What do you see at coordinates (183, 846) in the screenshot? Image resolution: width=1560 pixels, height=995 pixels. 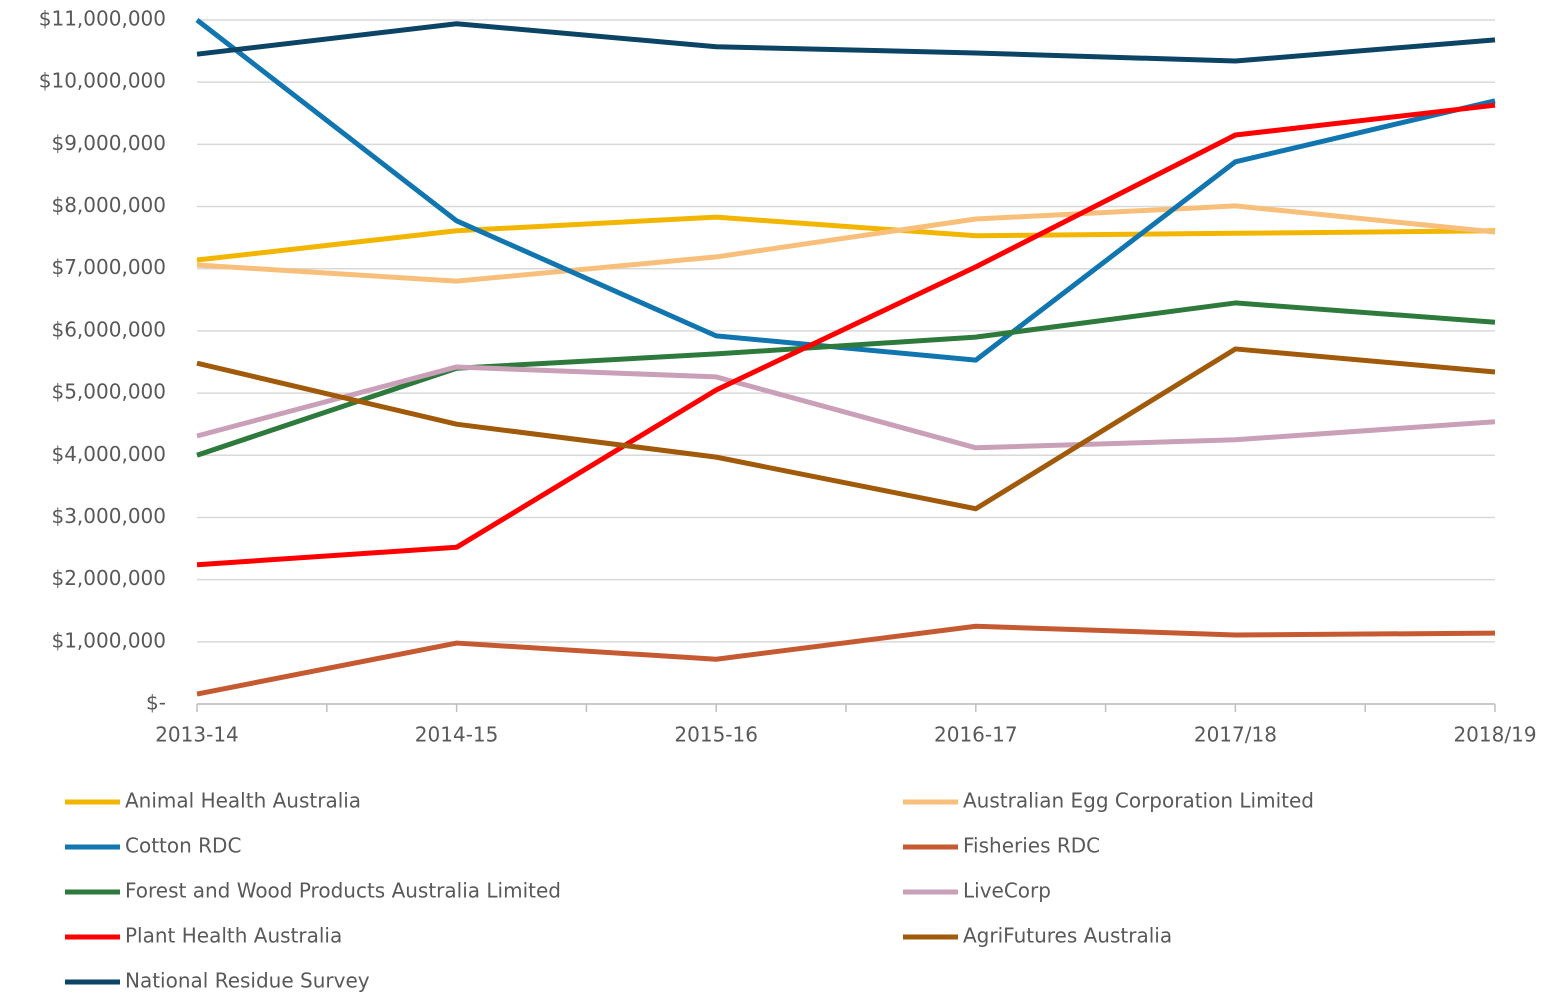 I see `legend-label: Cotton RDC` at bounding box center [183, 846].